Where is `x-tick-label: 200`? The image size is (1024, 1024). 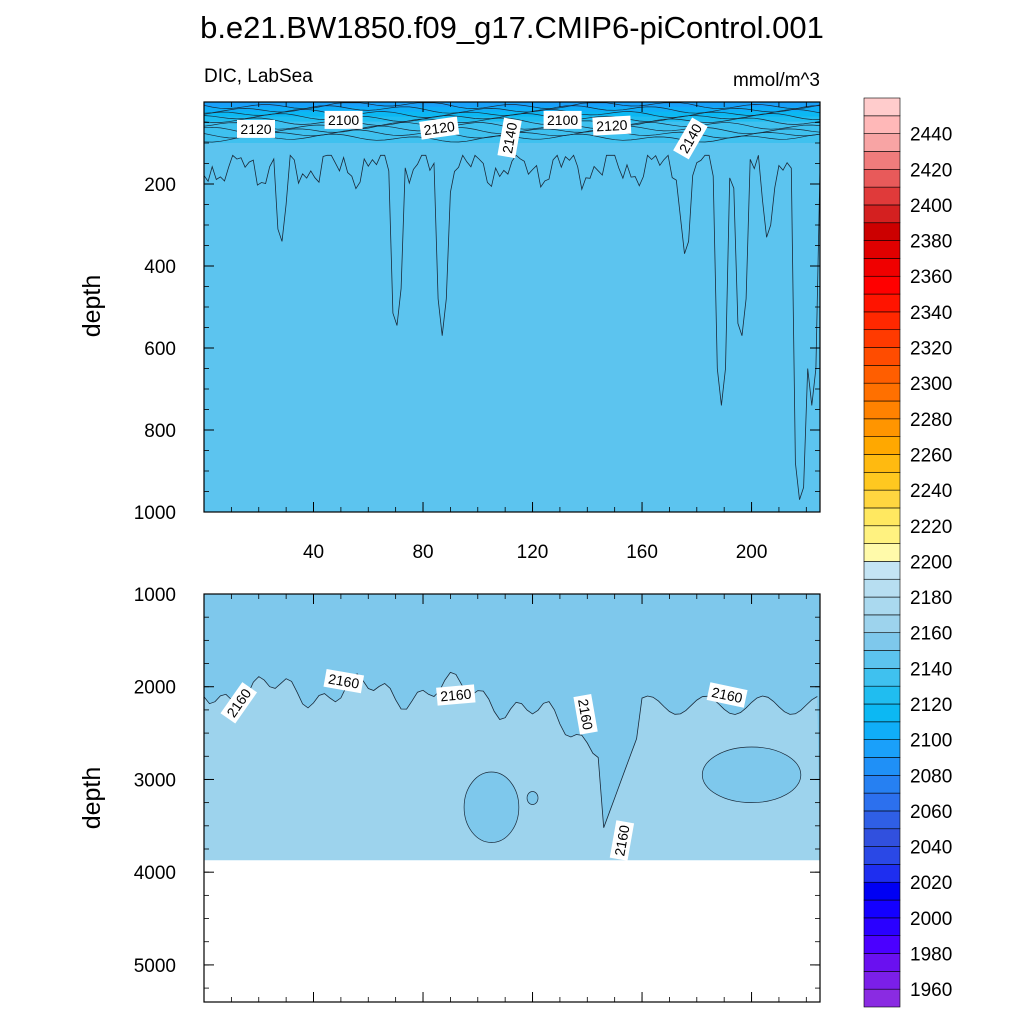 x-tick-label: 200 is located at coordinates (752, 552).